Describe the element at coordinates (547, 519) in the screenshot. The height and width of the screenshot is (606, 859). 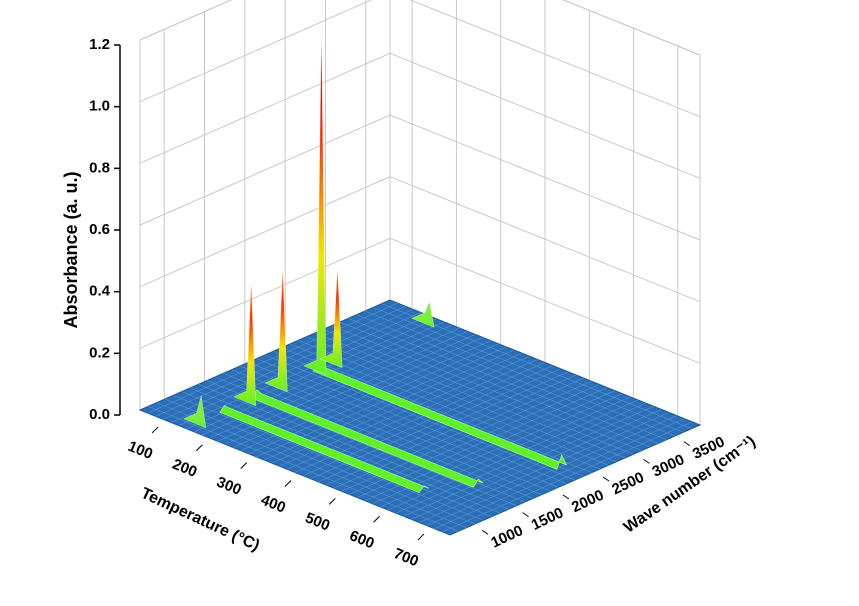
I see `y-tick-label: 1500` at that location.